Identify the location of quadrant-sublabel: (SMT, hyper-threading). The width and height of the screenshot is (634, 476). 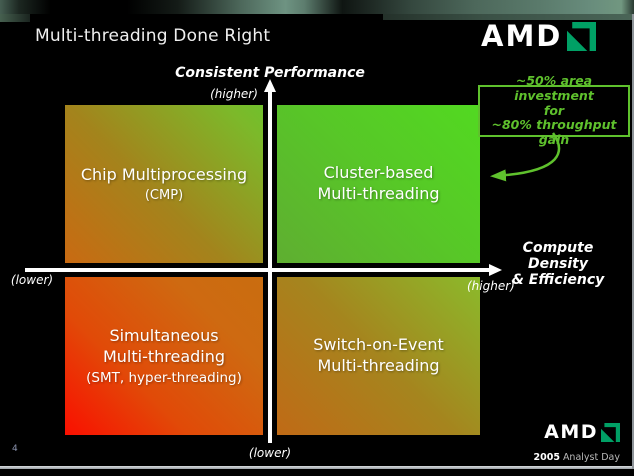
(164, 377).